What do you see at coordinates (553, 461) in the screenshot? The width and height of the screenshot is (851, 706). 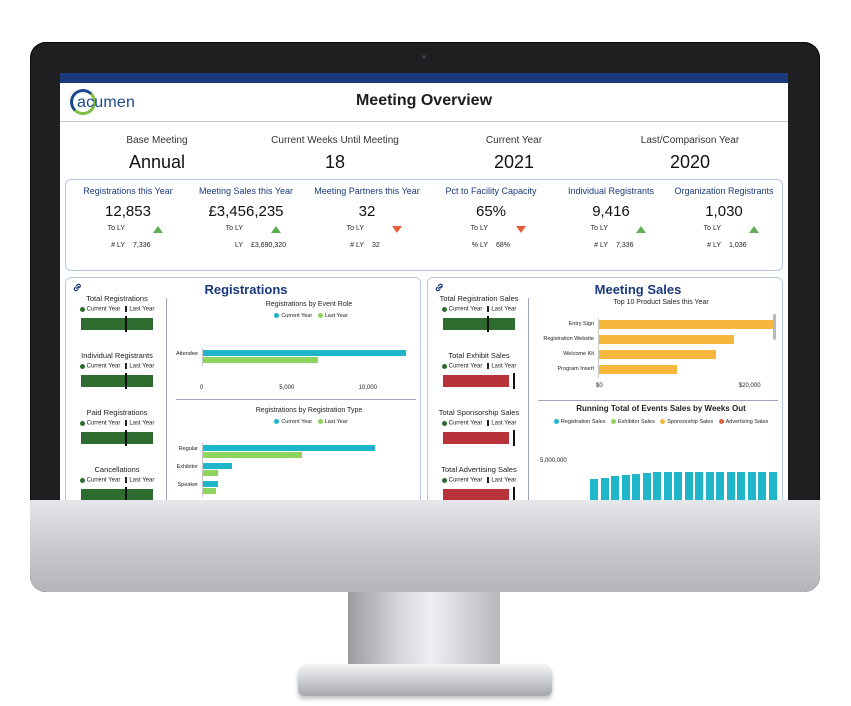 I see `y-tick-label: 5,000,000` at bounding box center [553, 461].